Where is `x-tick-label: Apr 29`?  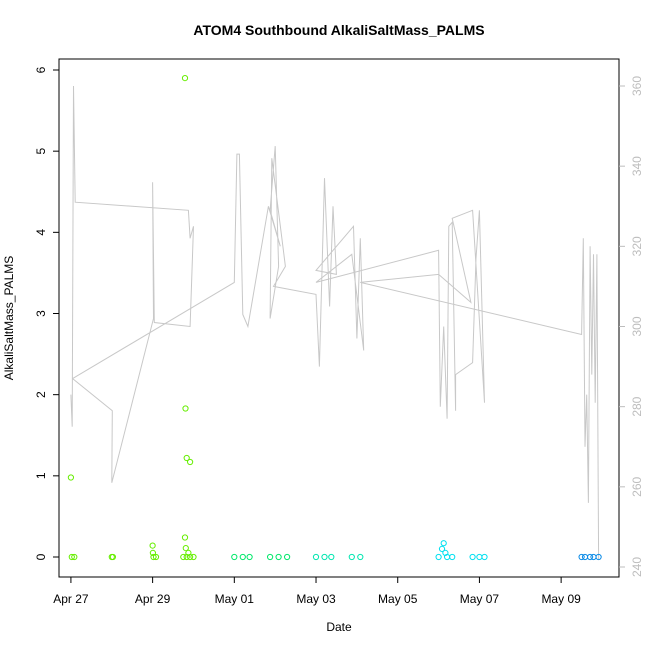 x-tick-label: Apr 29 is located at coordinates (153, 599).